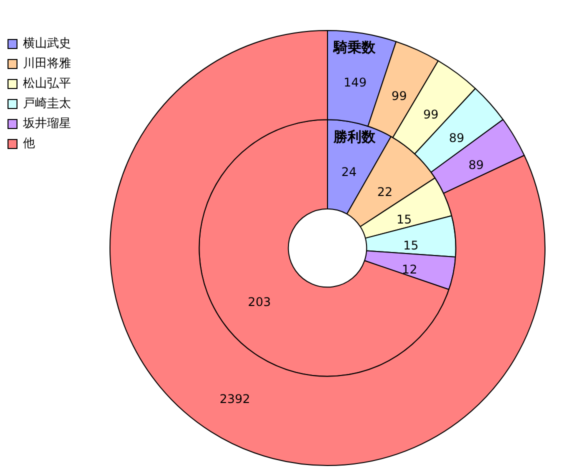  I want to click on data-label: 2392, so click(235, 399).